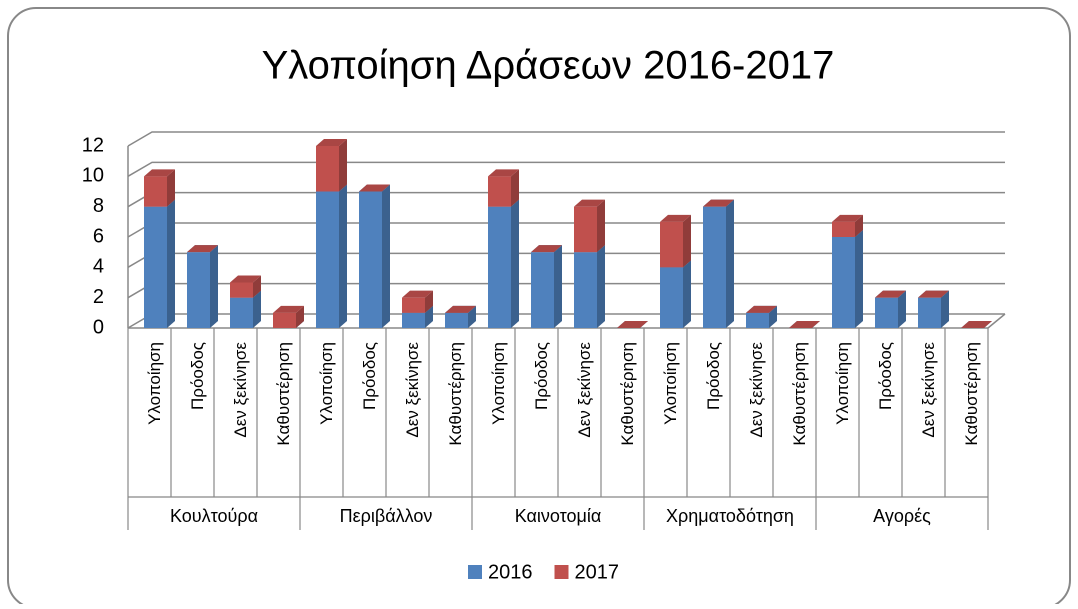  I want to click on y-tick-label: 8, so click(98, 206).